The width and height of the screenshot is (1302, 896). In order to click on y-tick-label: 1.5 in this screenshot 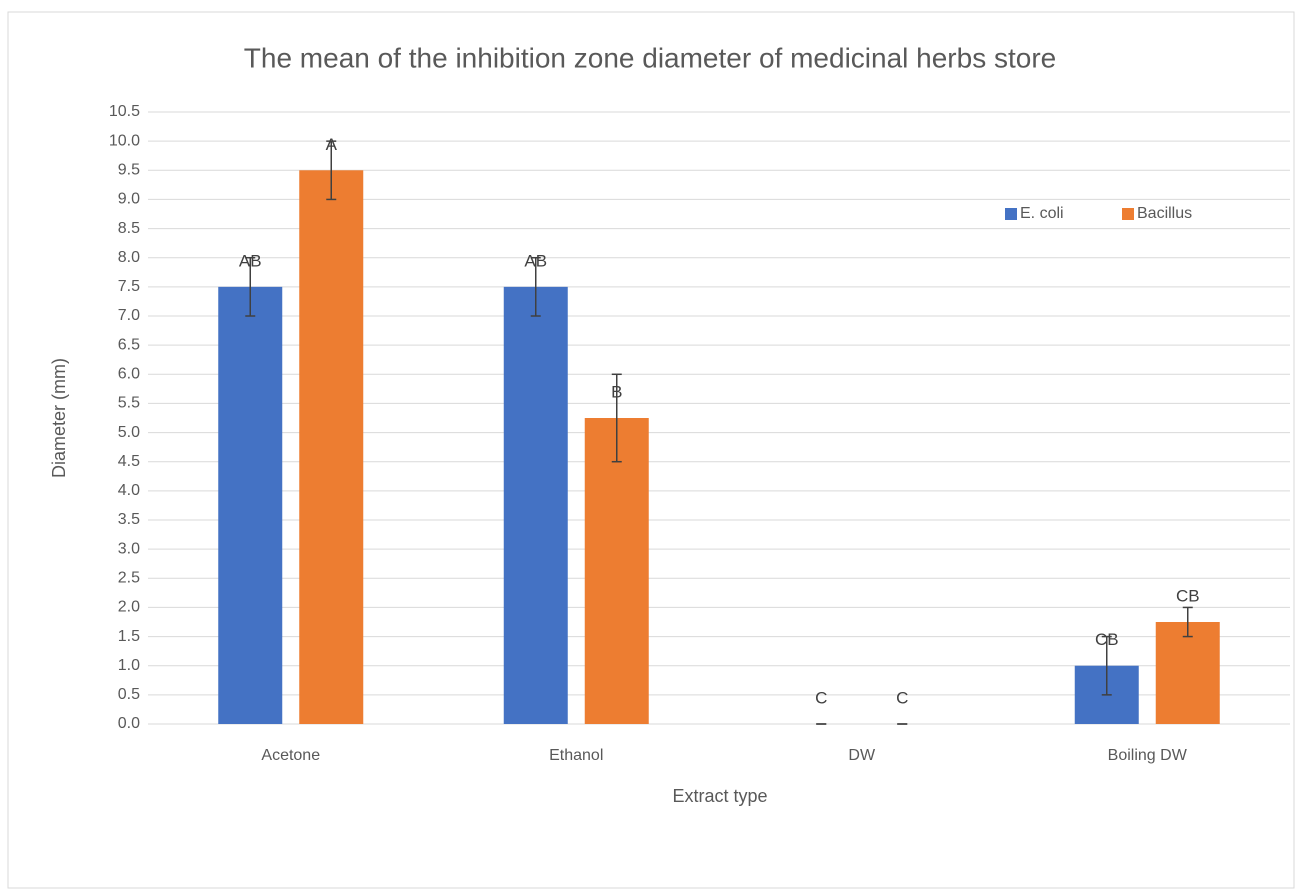, I will do `click(129, 636)`.